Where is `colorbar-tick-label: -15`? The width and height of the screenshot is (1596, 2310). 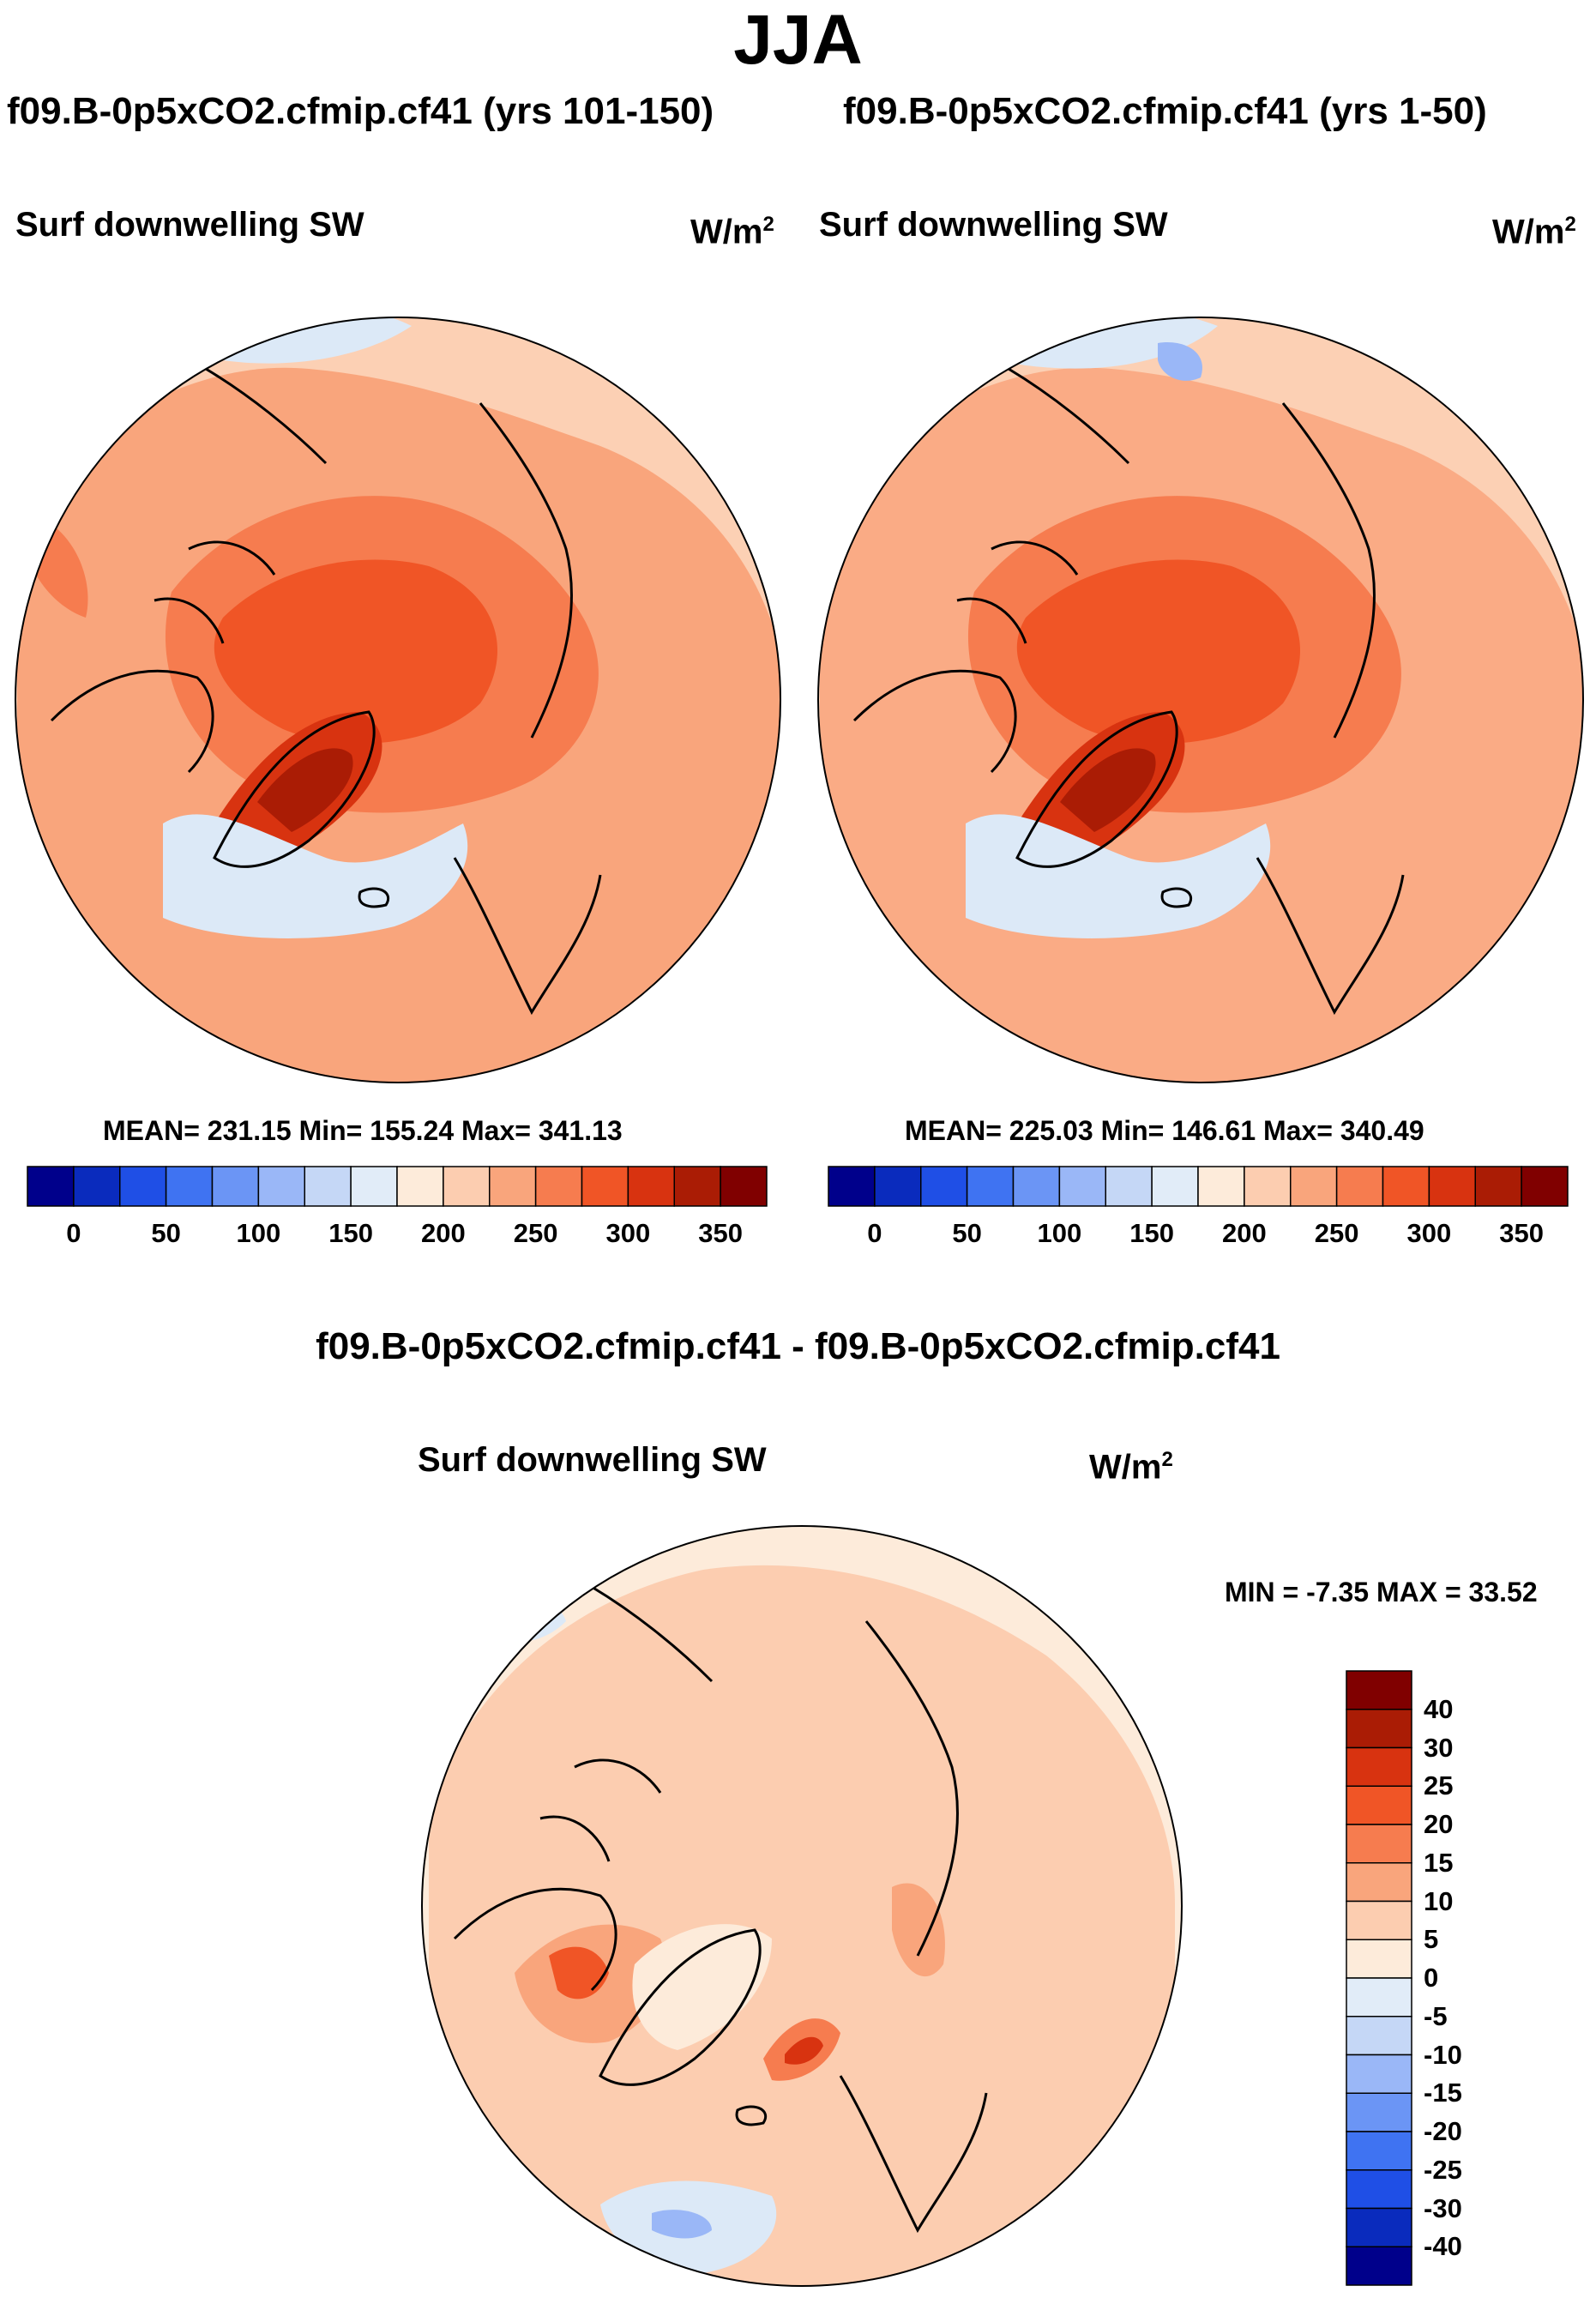
colorbar-tick-label: -15 is located at coordinates (1443, 2093).